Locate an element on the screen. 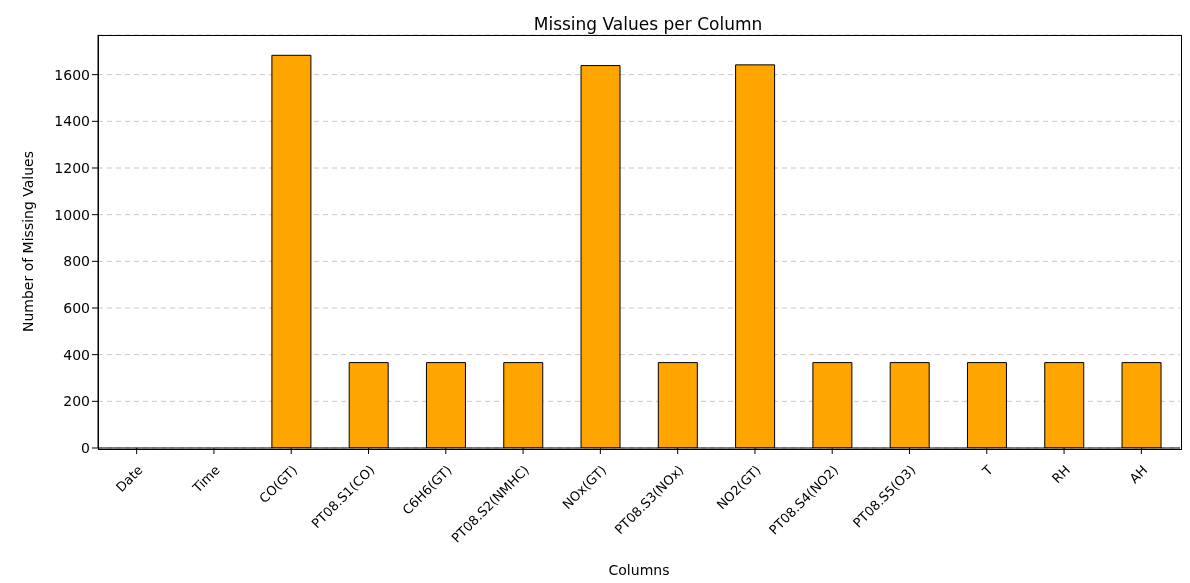 The image size is (1190, 583). x-tick-label: RH is located at coordinates (1061, 474).